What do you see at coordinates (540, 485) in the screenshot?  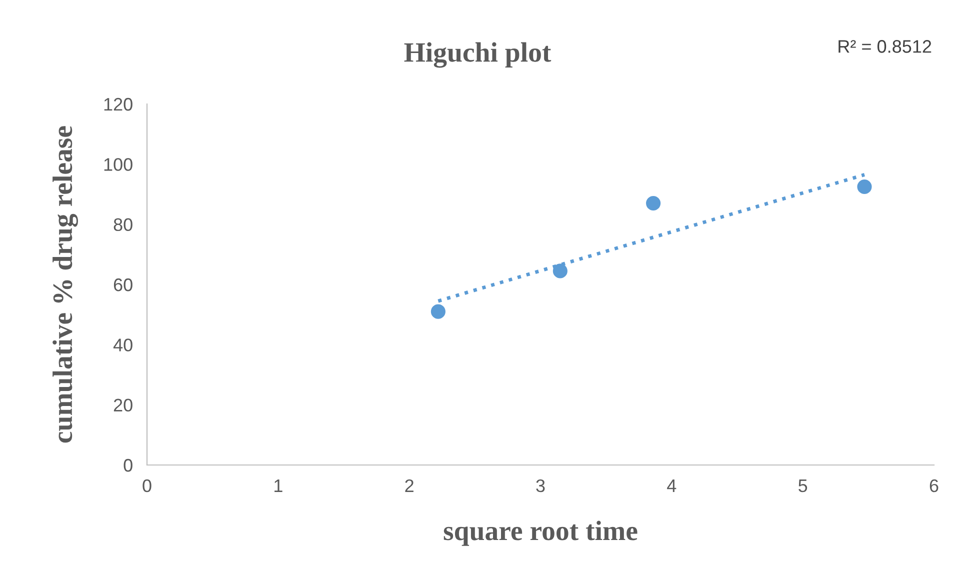 I see `x-tick-label: 3` at bounding box center [540, 485].